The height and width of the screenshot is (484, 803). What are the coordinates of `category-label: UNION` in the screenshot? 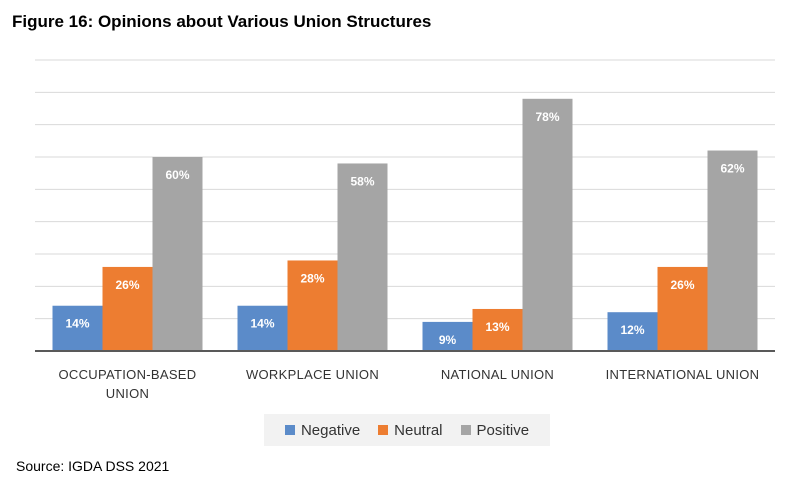 It's located at (127, 393).